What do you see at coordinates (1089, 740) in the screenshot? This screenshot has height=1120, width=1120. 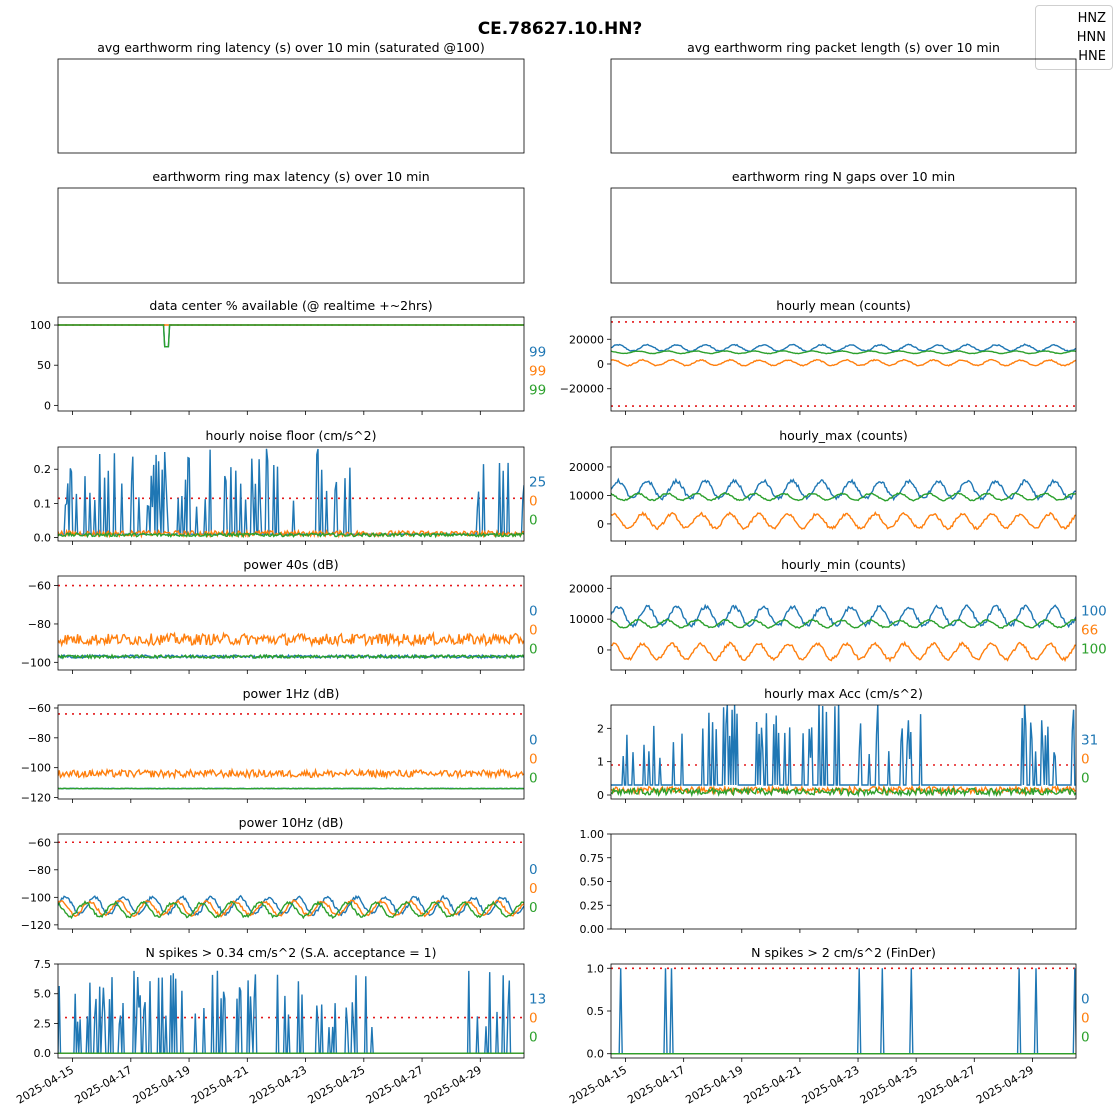 I see `side-value-hnz: 31` at bounding box center [1089, 740].